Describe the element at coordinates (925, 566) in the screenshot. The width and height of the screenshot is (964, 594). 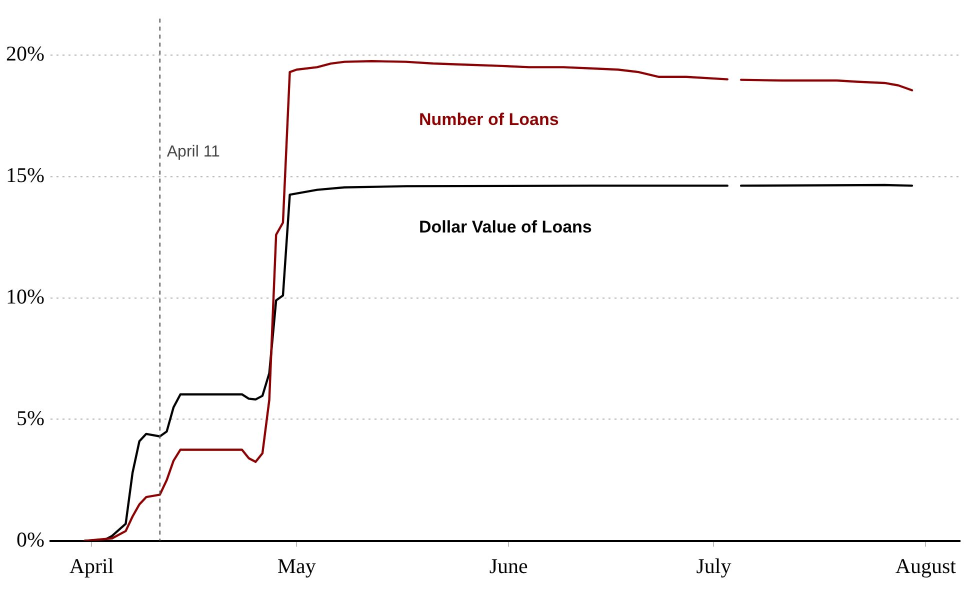
I see `x-tick-label: August` at that location.